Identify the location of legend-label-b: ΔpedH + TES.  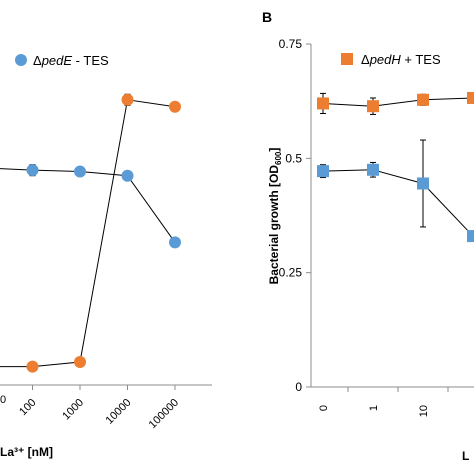
(401, 59).